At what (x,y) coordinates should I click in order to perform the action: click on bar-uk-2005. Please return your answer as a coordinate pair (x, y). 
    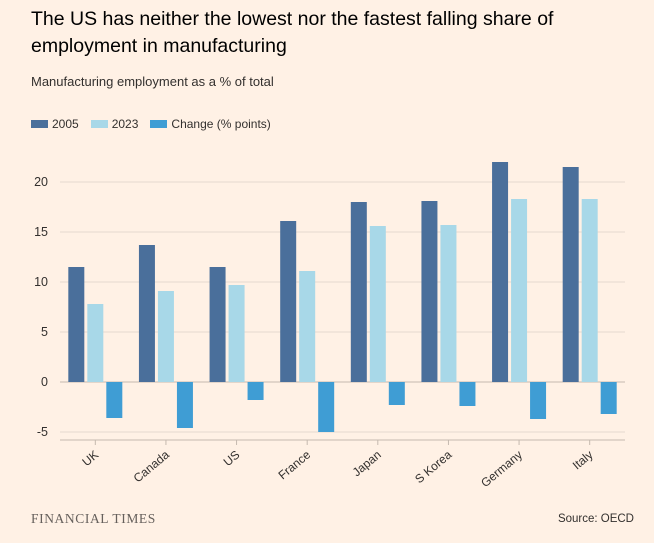
    Looking at the image, I should click on (76, 324).